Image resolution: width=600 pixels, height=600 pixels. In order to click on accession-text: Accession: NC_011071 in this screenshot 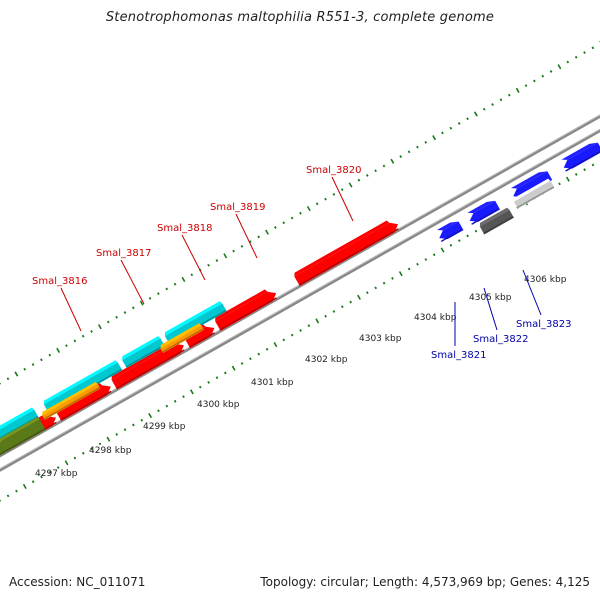, I will do `click(77, 582)`.